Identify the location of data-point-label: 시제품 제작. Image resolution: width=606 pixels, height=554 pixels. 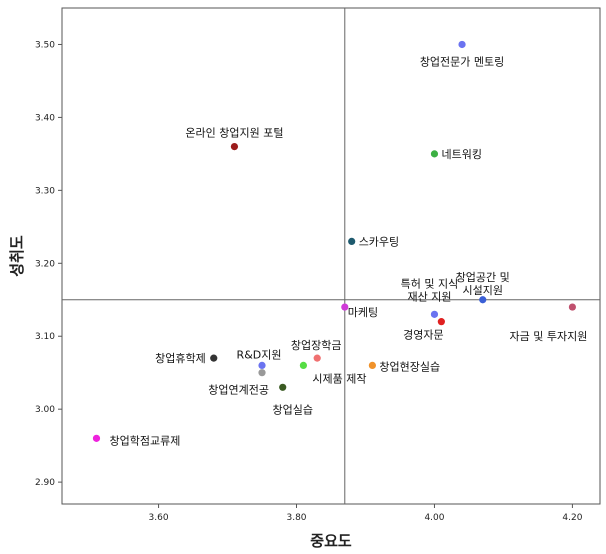
(339, 378).